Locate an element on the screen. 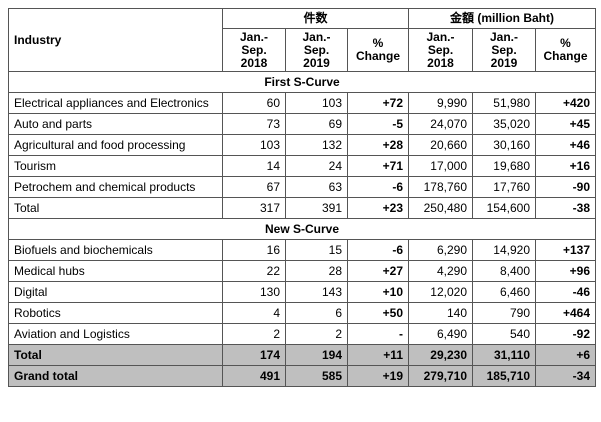 Image resolution: width=601 pixels, height=422 pixels. value-cell: 24,070 is located at coordinates (440, 124).